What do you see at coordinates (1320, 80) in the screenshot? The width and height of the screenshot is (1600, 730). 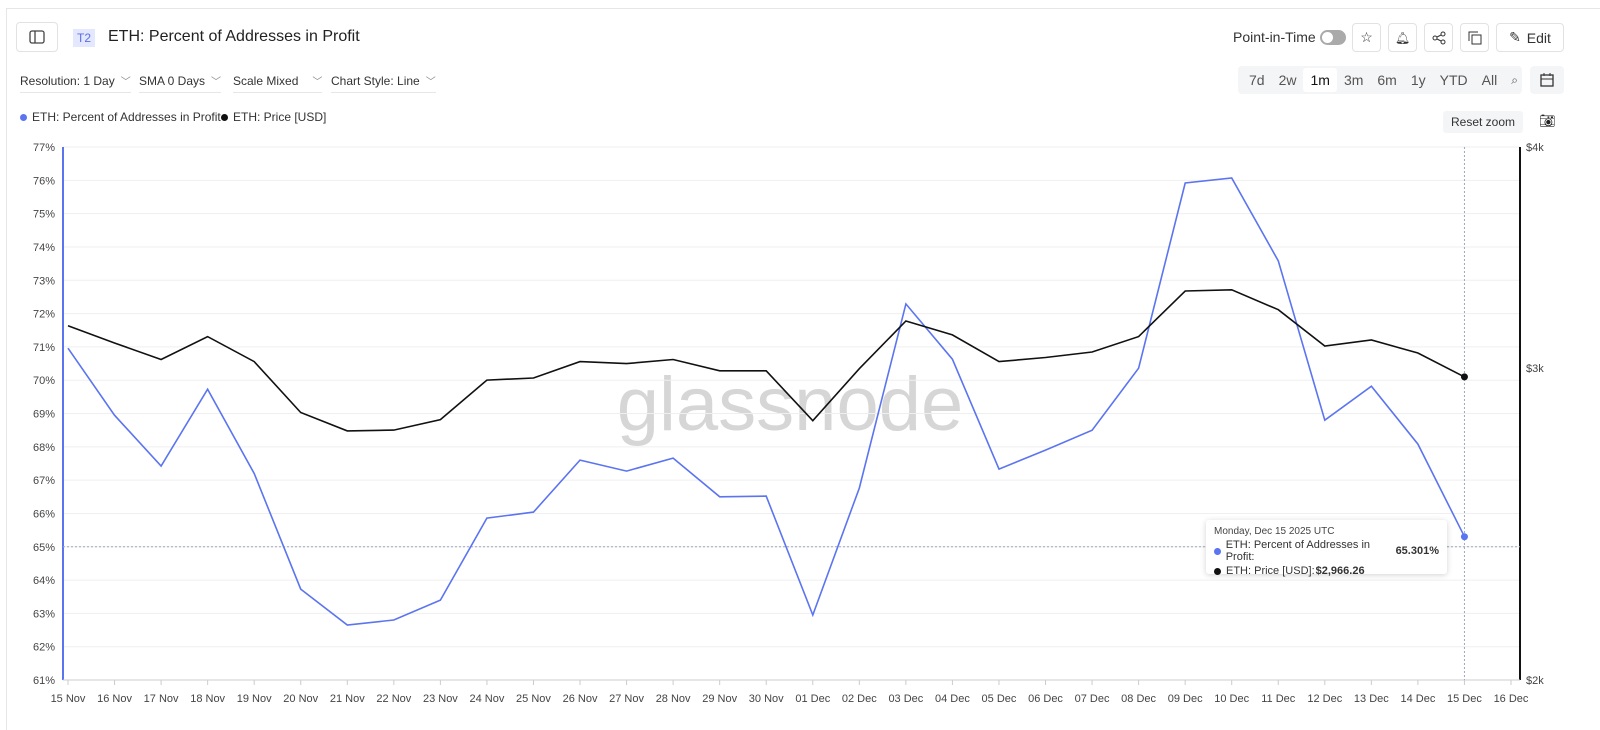 I see `range-1m: 1m` at bounding box center [1320, 80].